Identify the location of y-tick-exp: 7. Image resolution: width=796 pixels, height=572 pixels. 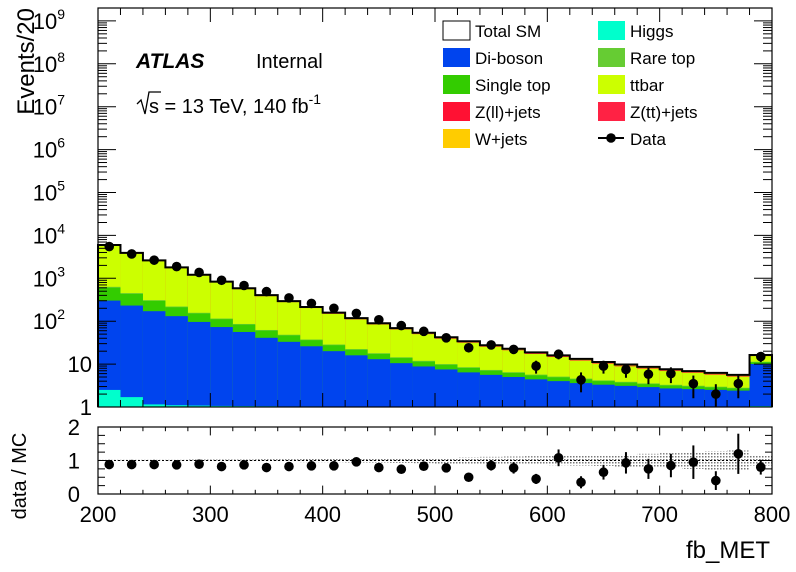
(61, 100).